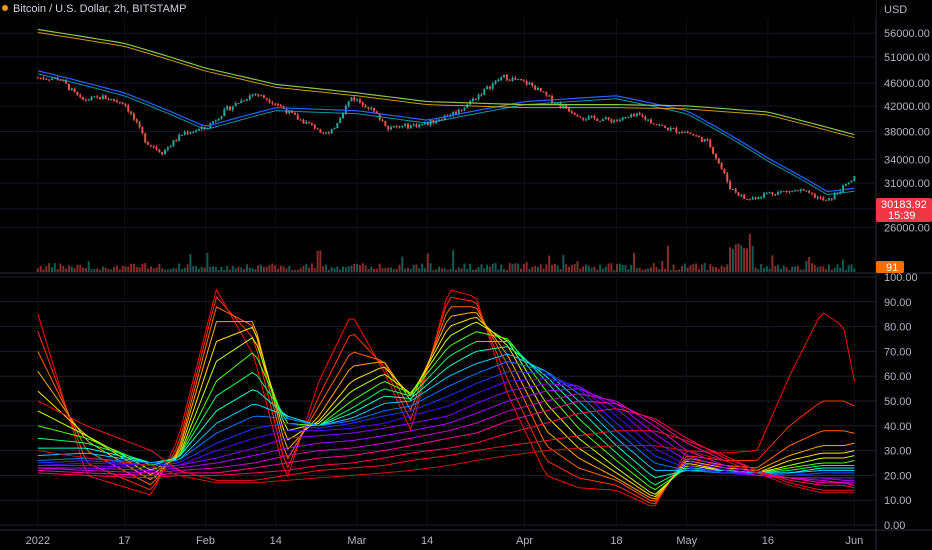 The width and height of the screenshot is (932, 550). What do you see at coordinates (907, 161) in the screenshot?
I see `price-tick-label: 34000.00` at bounding box center [907, 161].